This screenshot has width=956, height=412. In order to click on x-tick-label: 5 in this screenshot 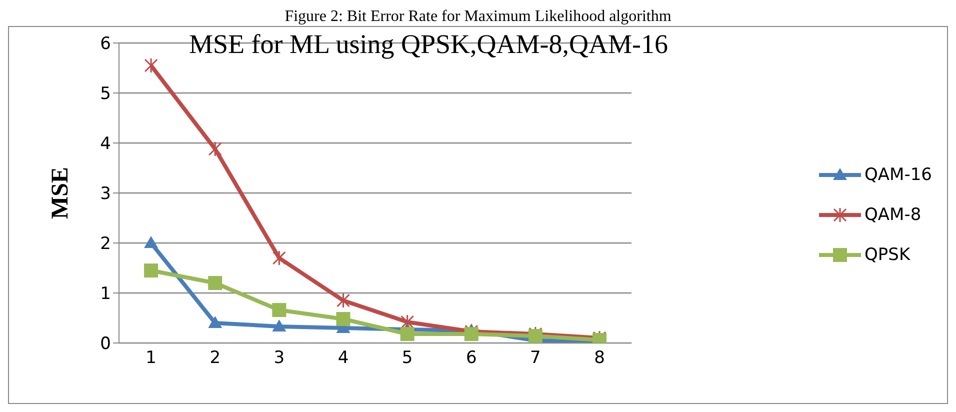, I will do `click(407, 358)`.